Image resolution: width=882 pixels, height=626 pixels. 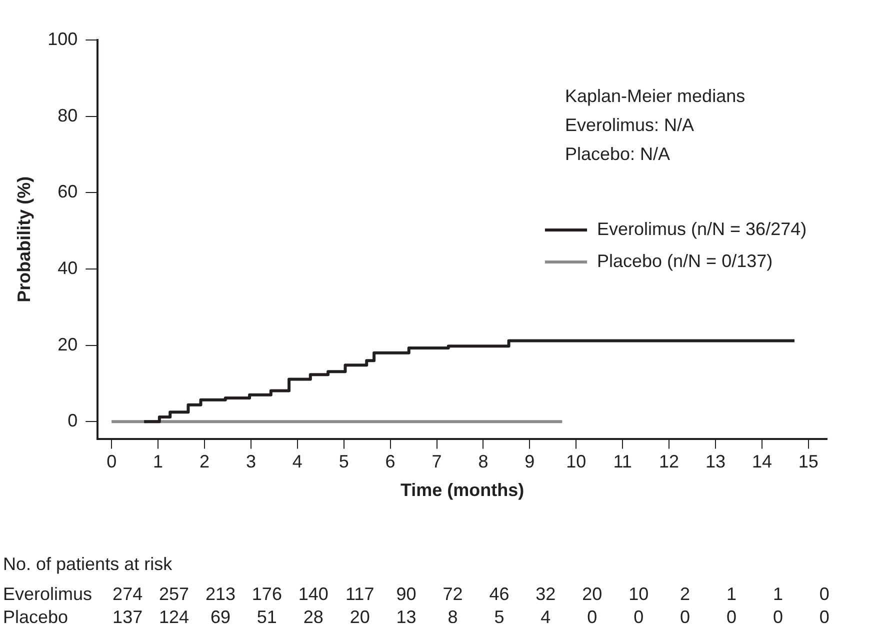 What do you see at coordinates (669, 462) in the screenshot?
I see `x-tick-label: 12` at bounding box center [669, 462].